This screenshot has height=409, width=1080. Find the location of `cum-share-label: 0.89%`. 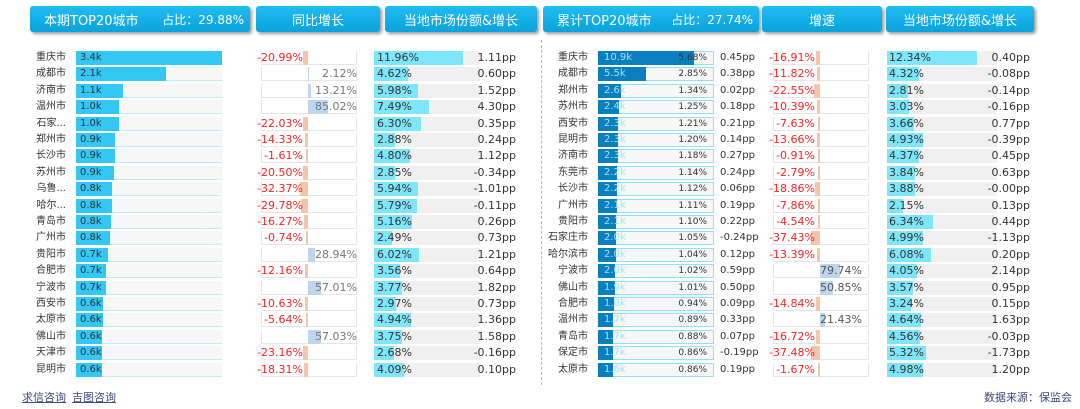

cum-share-label: 0.89% is located at coordinates (692, 320).